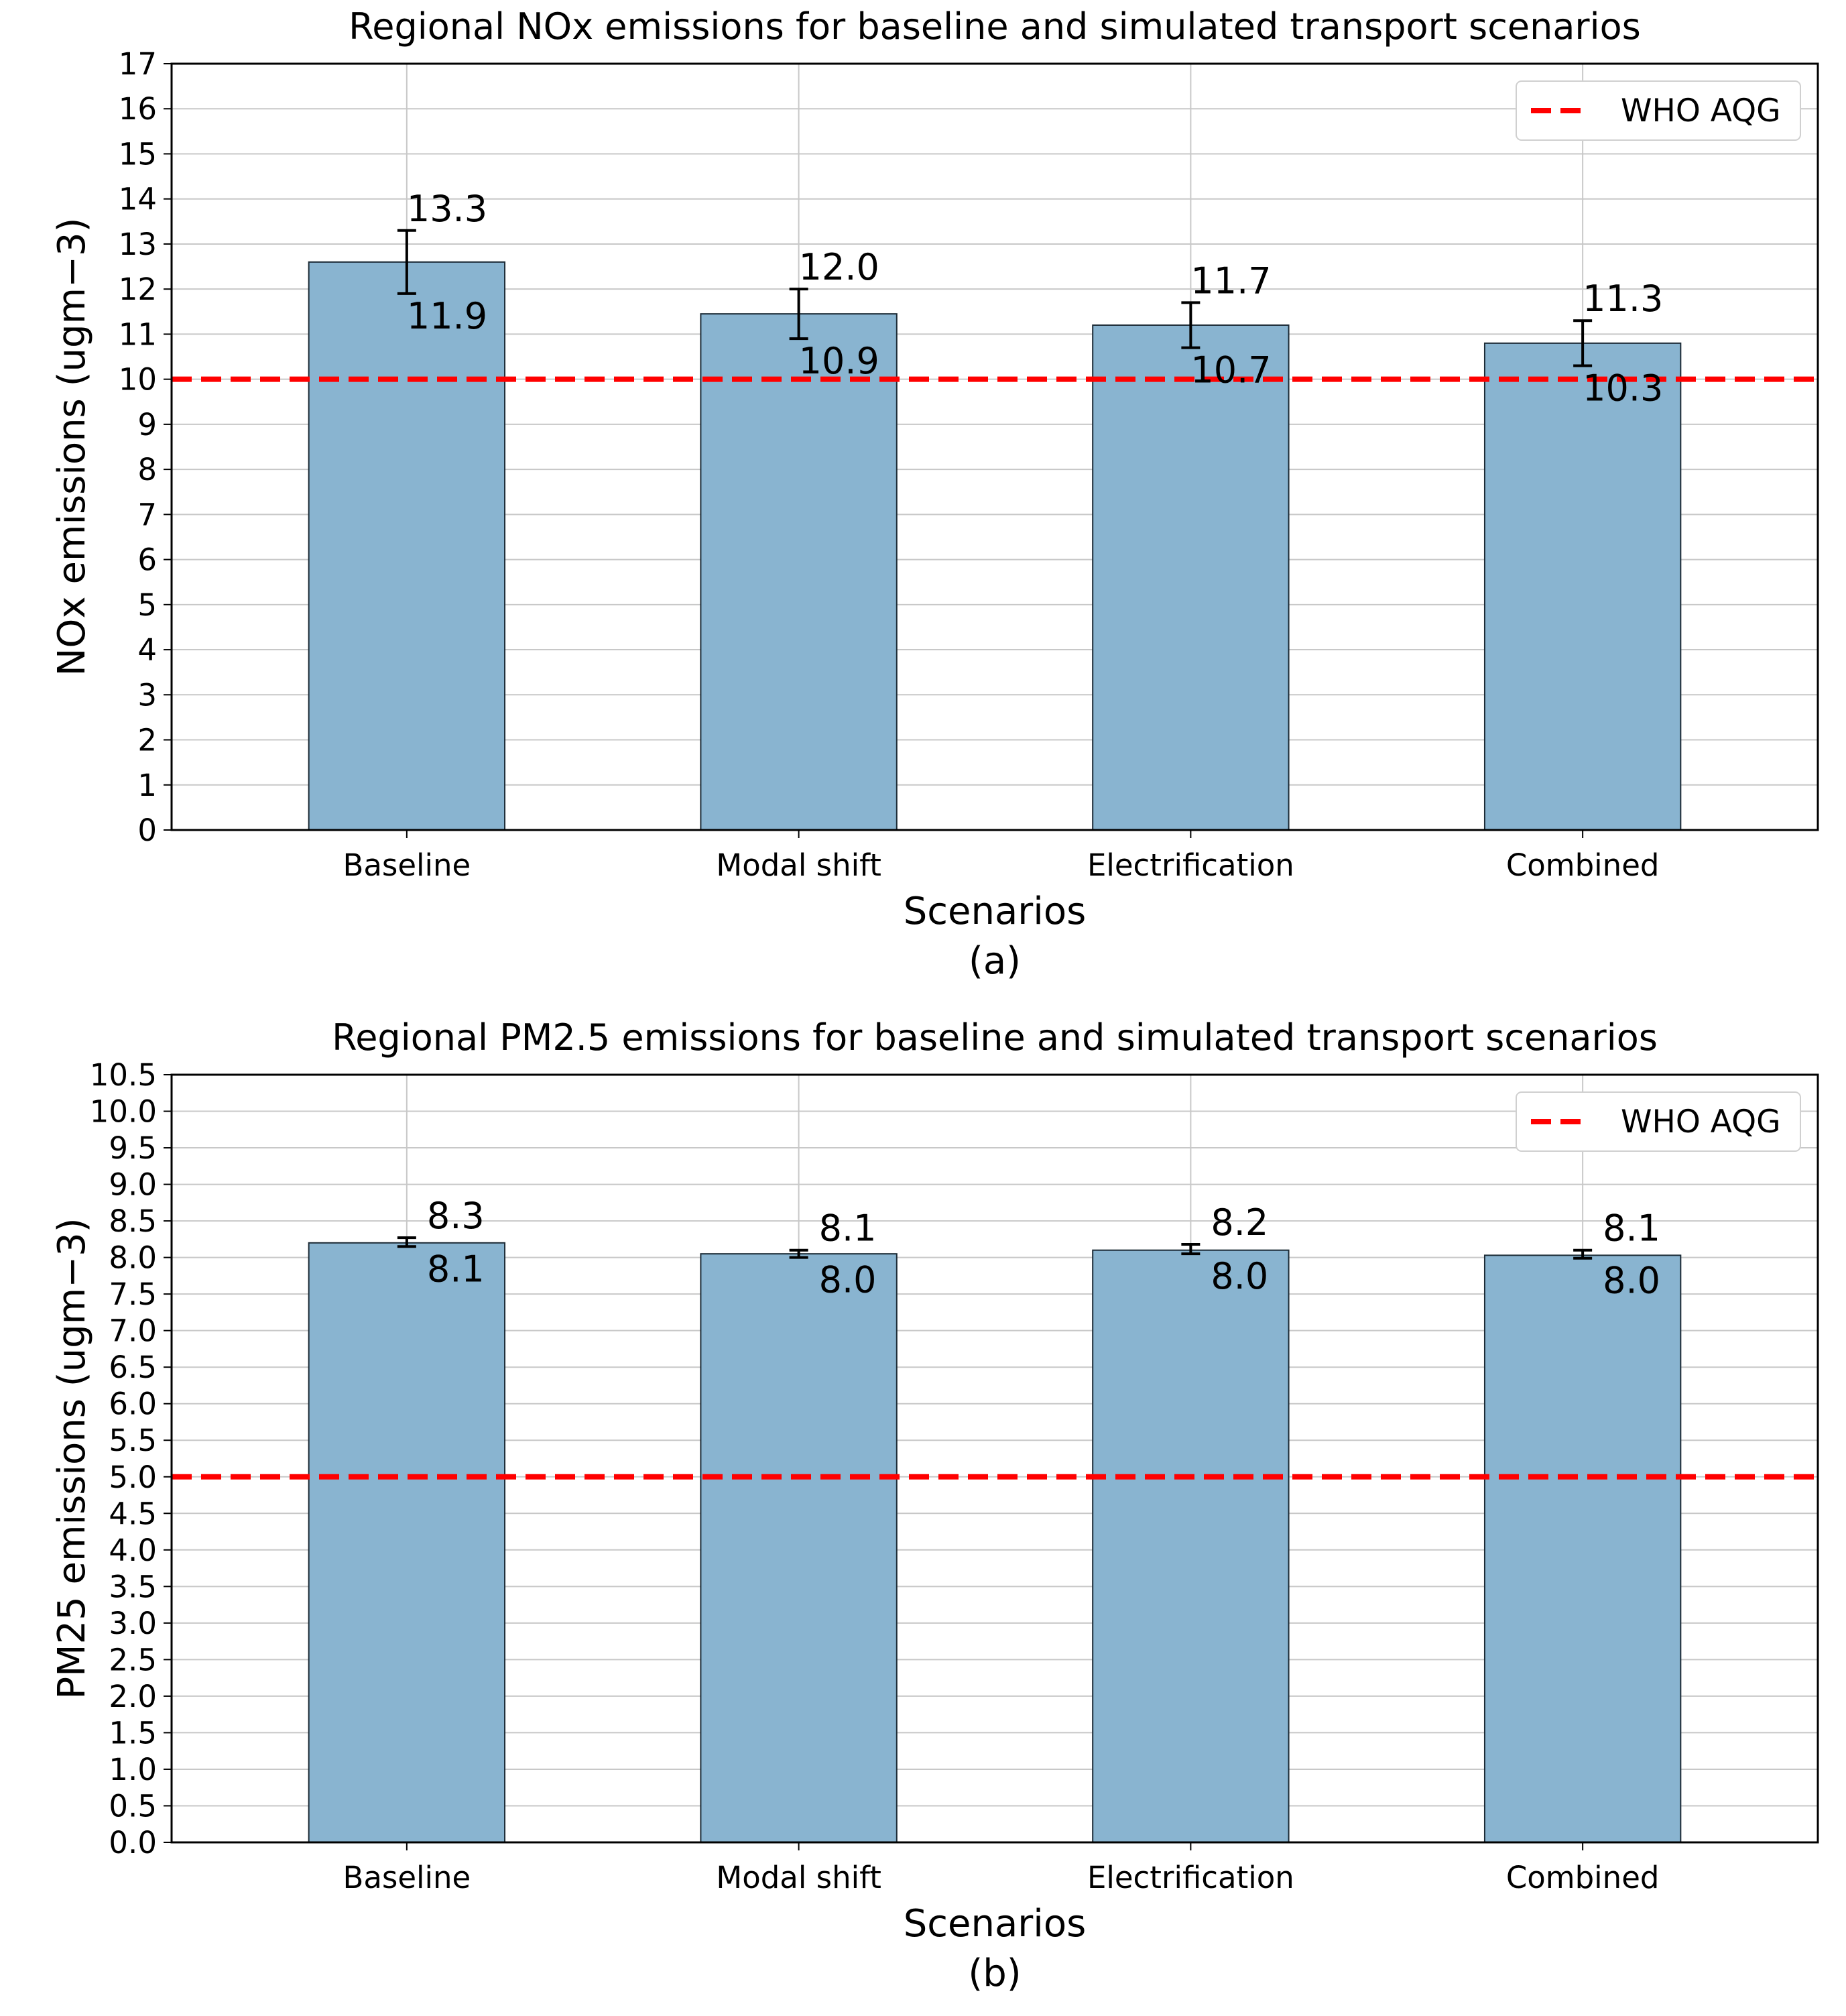 Image resolution: width=1846 pixels, height=2016 pixels. Describe the element at coordinates (138, 154) in the screenshot. I see `y-tick-label: 15` at that location.